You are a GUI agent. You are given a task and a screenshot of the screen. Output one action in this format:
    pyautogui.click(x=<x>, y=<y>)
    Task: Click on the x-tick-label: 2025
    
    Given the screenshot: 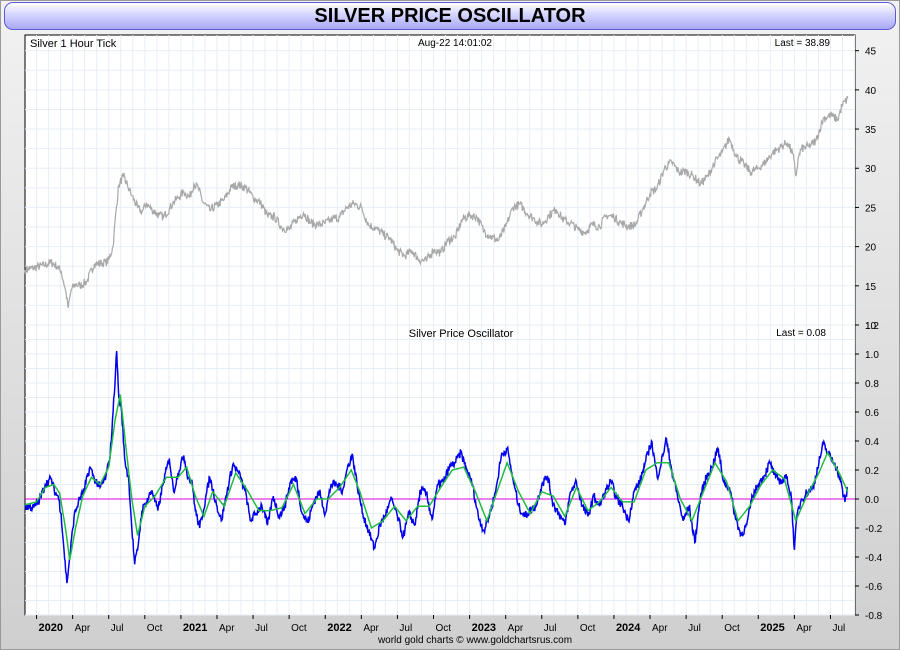 What is the action you would take?
    pyautogui.click(x=772, y=628)
    